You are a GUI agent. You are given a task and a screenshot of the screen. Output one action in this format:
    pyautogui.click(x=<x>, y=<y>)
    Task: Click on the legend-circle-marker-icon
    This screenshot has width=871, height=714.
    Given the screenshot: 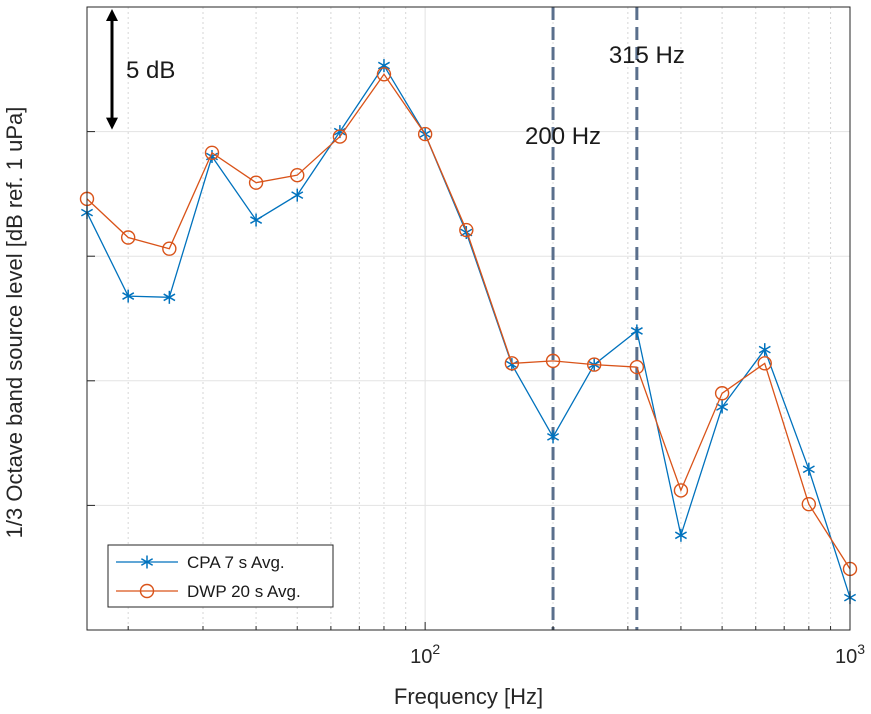 What is the action you would take?
    pyautogui.click(x=147, y=591)
    